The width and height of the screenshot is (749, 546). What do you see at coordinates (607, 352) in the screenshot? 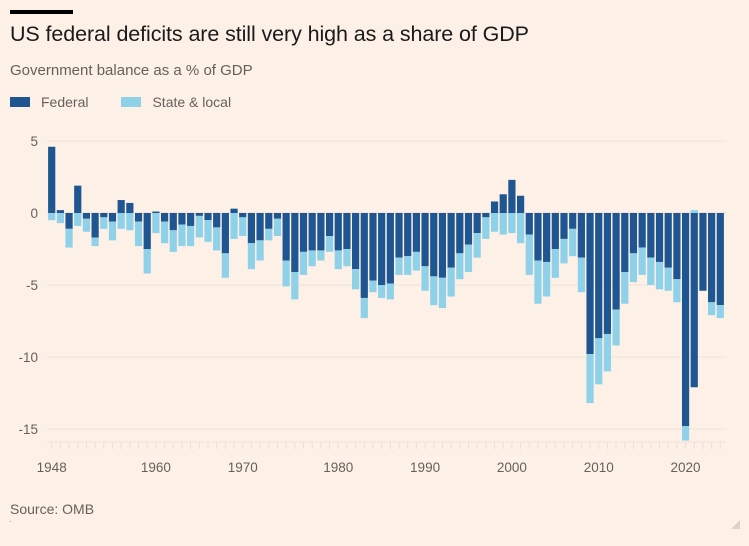
I see `bar-state-local-2011` at bounding box center [607, 352].